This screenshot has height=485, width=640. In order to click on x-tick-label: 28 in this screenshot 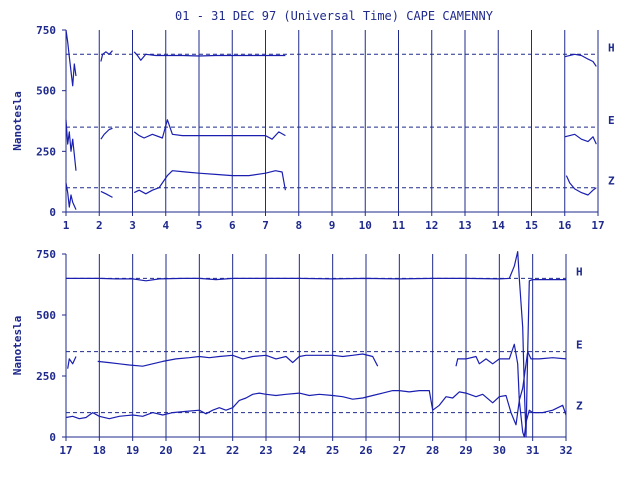, I will do `click(432, 450)`.